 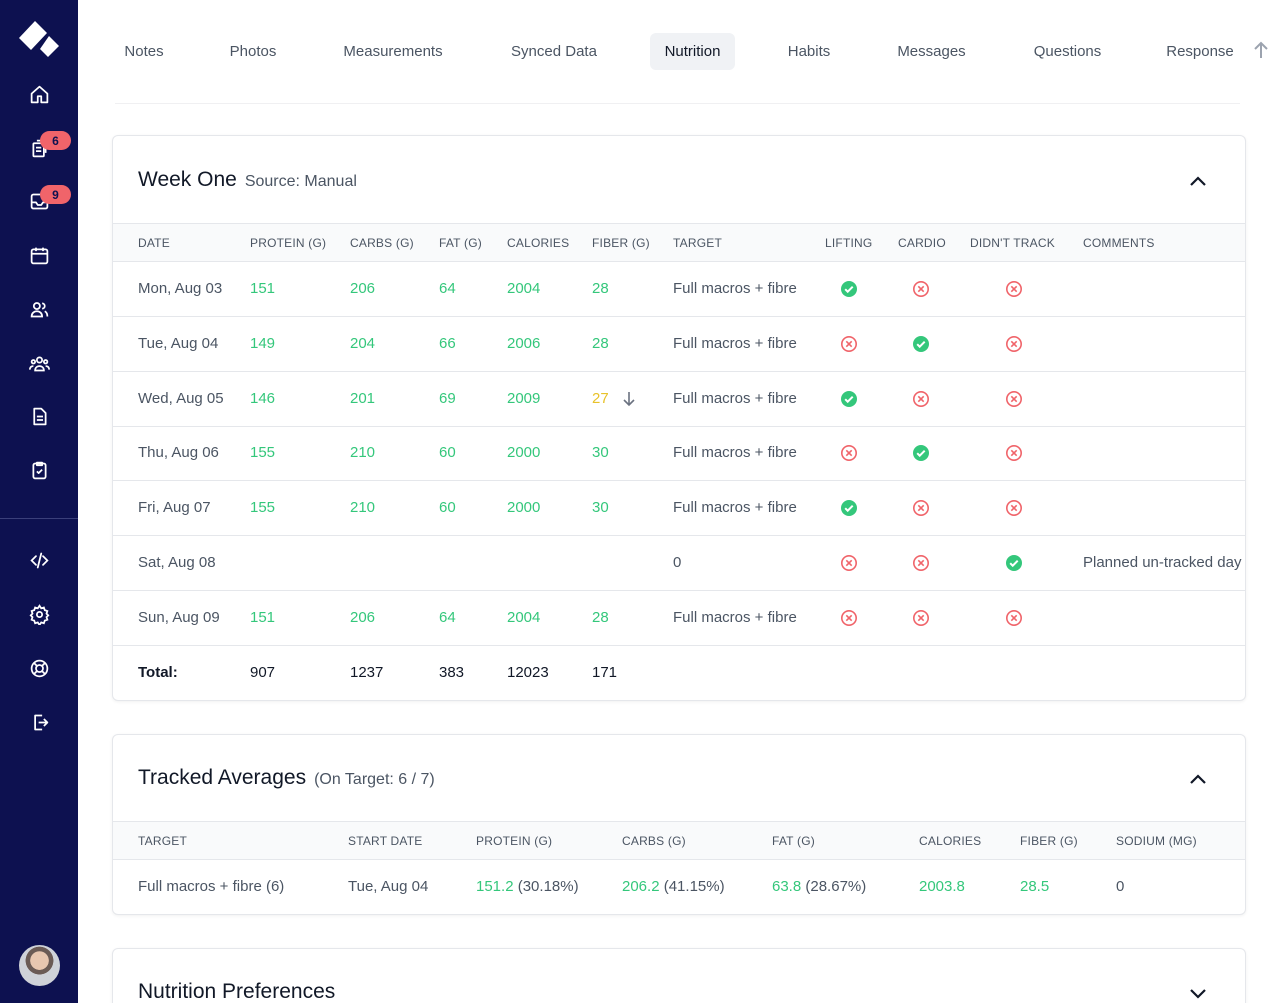 I want to click on avg-col-fiber: FIBER (G), so click(x=1049, y=841).